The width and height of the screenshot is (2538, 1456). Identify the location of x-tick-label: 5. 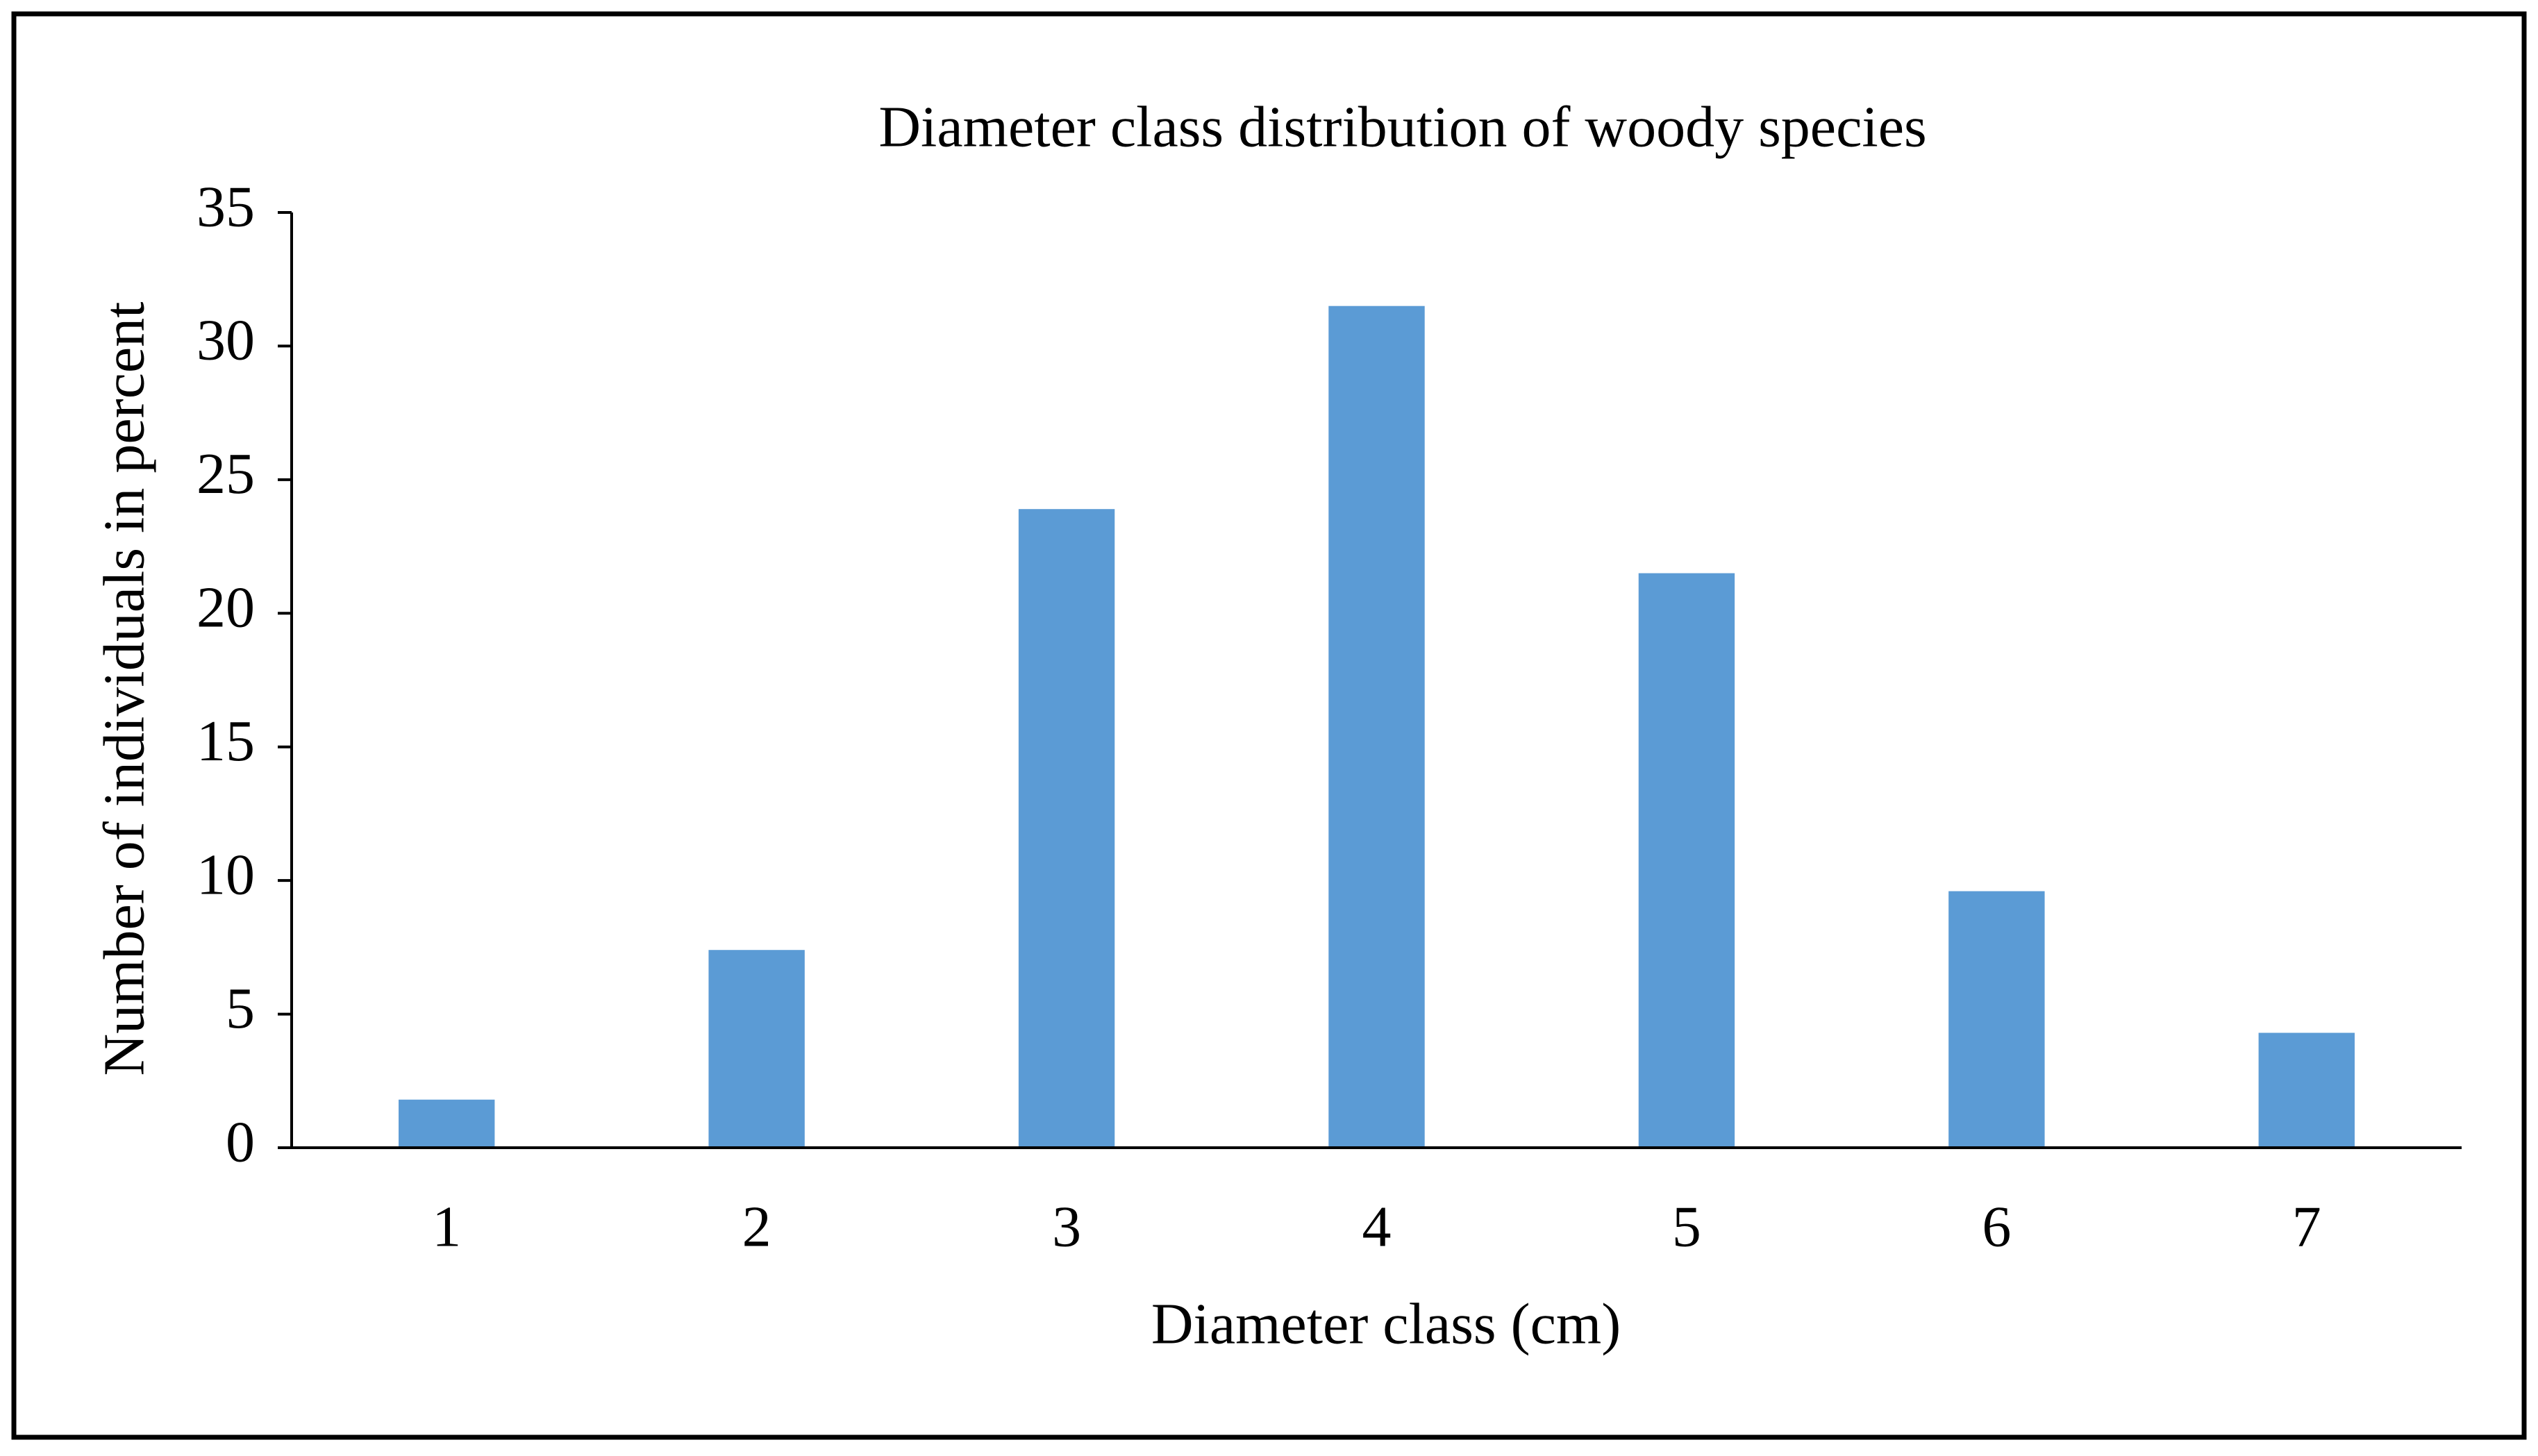
(1686, 1226).